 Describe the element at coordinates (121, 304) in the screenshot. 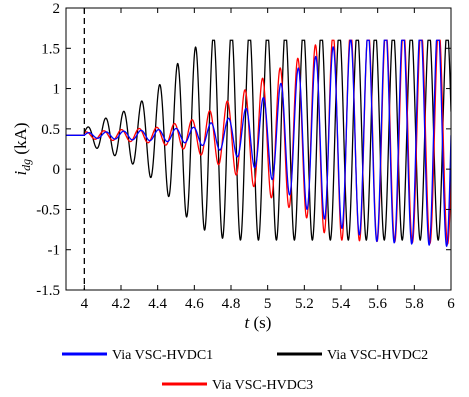

I see `x-tick-label: 4.2` at that location.